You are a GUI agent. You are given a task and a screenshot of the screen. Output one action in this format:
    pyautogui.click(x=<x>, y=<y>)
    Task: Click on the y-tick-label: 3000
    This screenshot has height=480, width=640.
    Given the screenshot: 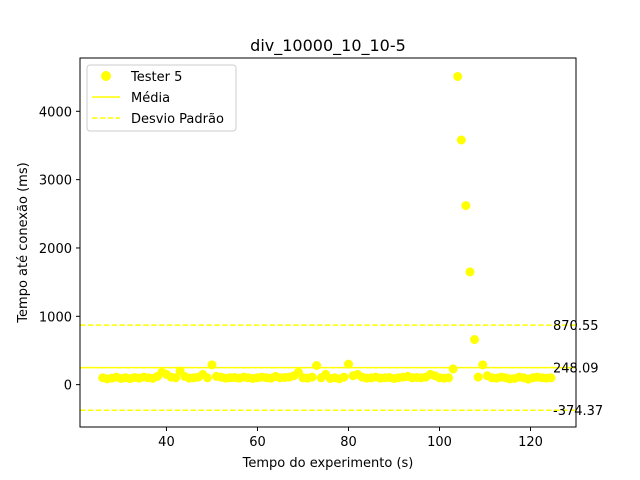 What is the action you would take?
    pyautogui.click(x=55, y=181)
    